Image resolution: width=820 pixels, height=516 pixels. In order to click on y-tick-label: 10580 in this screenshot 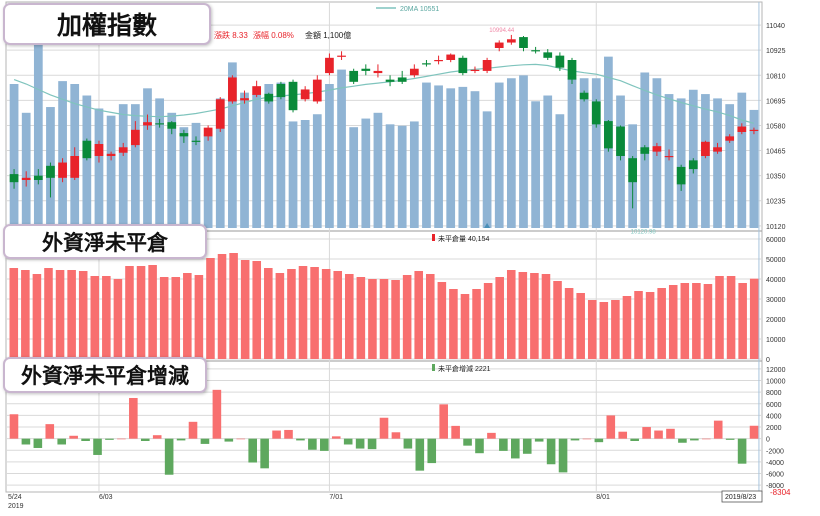, I will do `click(776, 126)`.